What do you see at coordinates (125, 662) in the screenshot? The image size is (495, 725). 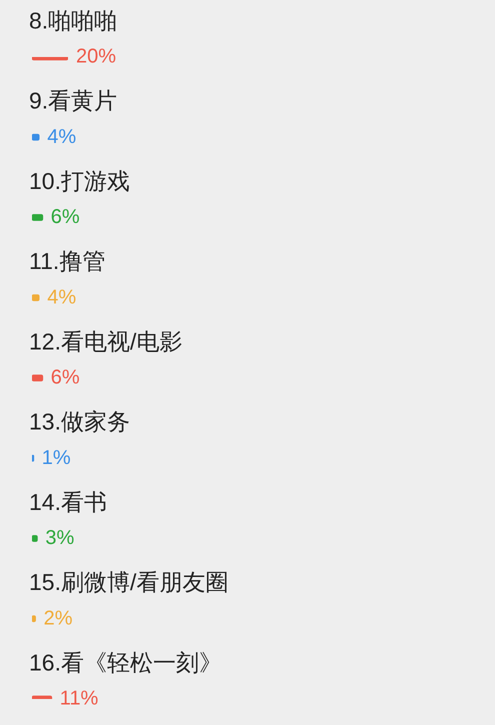 I see `y-tick-label: 16.看《轻松一刻》` at bounding box center [125, 662].